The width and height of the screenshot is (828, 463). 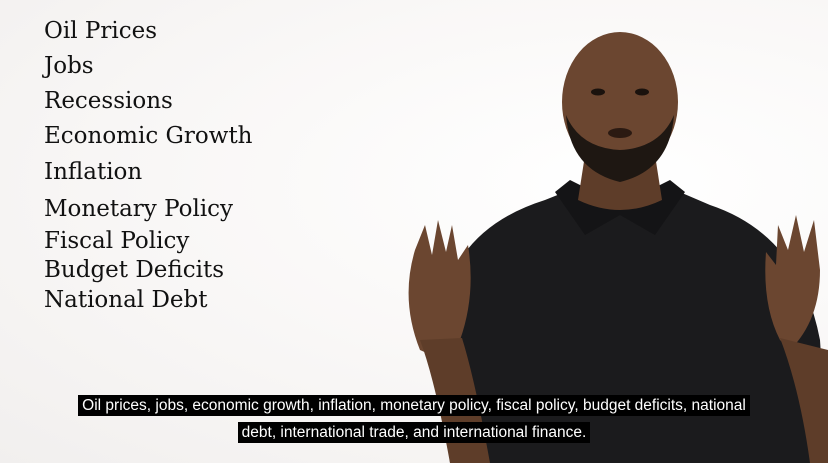 I want to click on topic-item: National Debt, so click(x=126, y=300).